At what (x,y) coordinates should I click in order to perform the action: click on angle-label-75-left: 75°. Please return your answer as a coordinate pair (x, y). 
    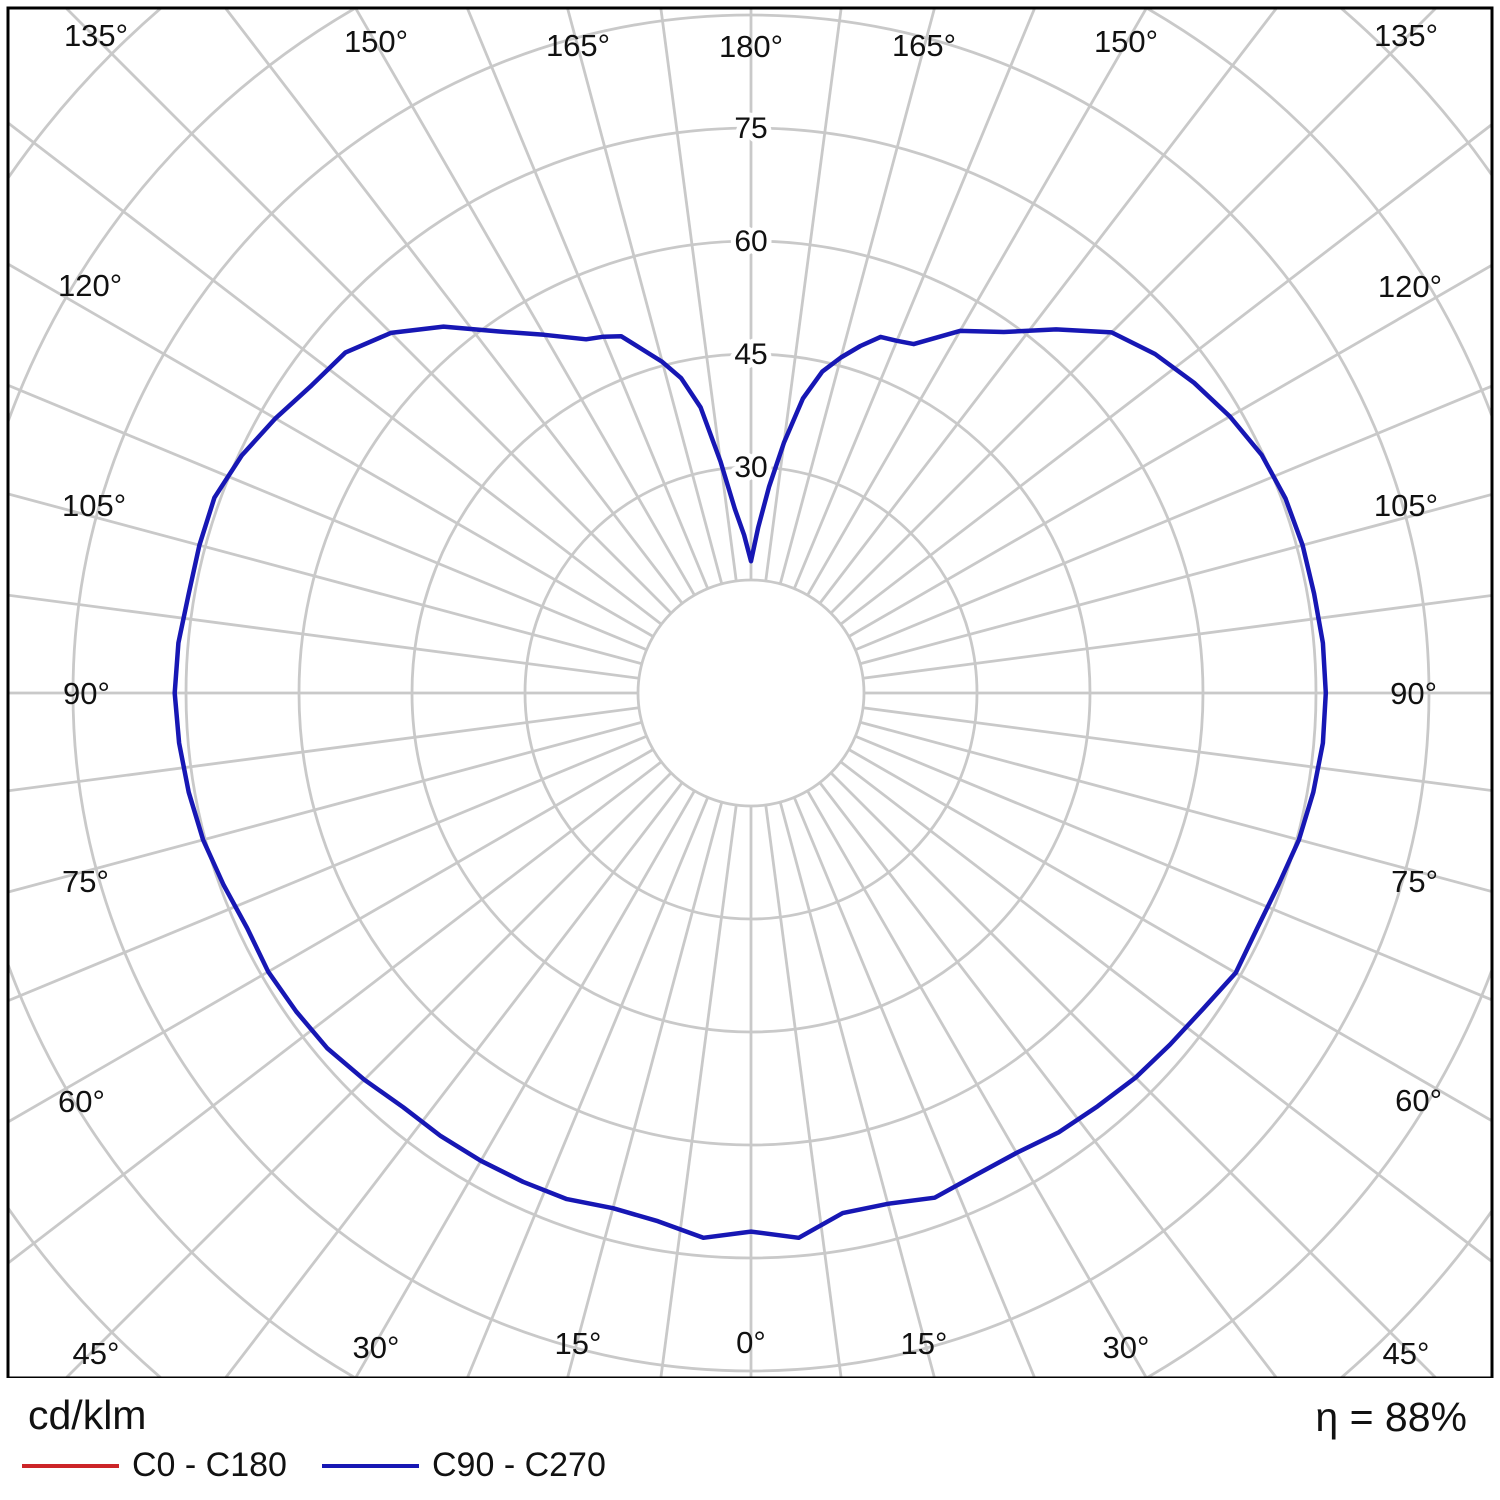
    Looking at the image, I should click on (85, 881).